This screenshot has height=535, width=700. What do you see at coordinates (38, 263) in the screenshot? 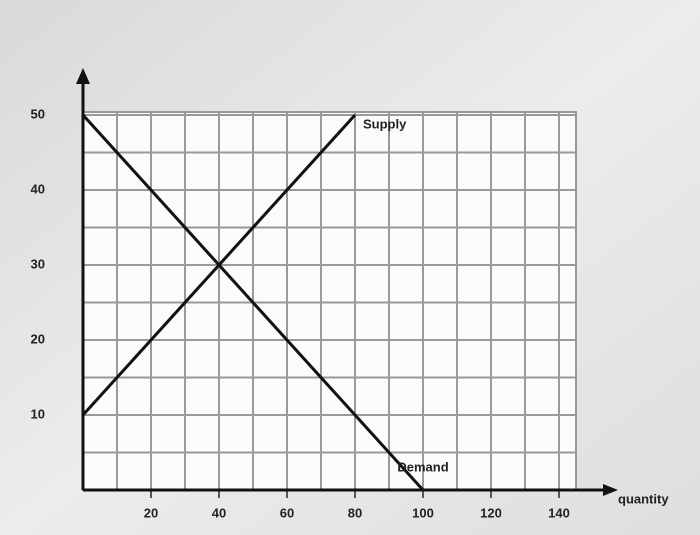
I see `y-tick-label: 30` at bounding box center [38, 263].